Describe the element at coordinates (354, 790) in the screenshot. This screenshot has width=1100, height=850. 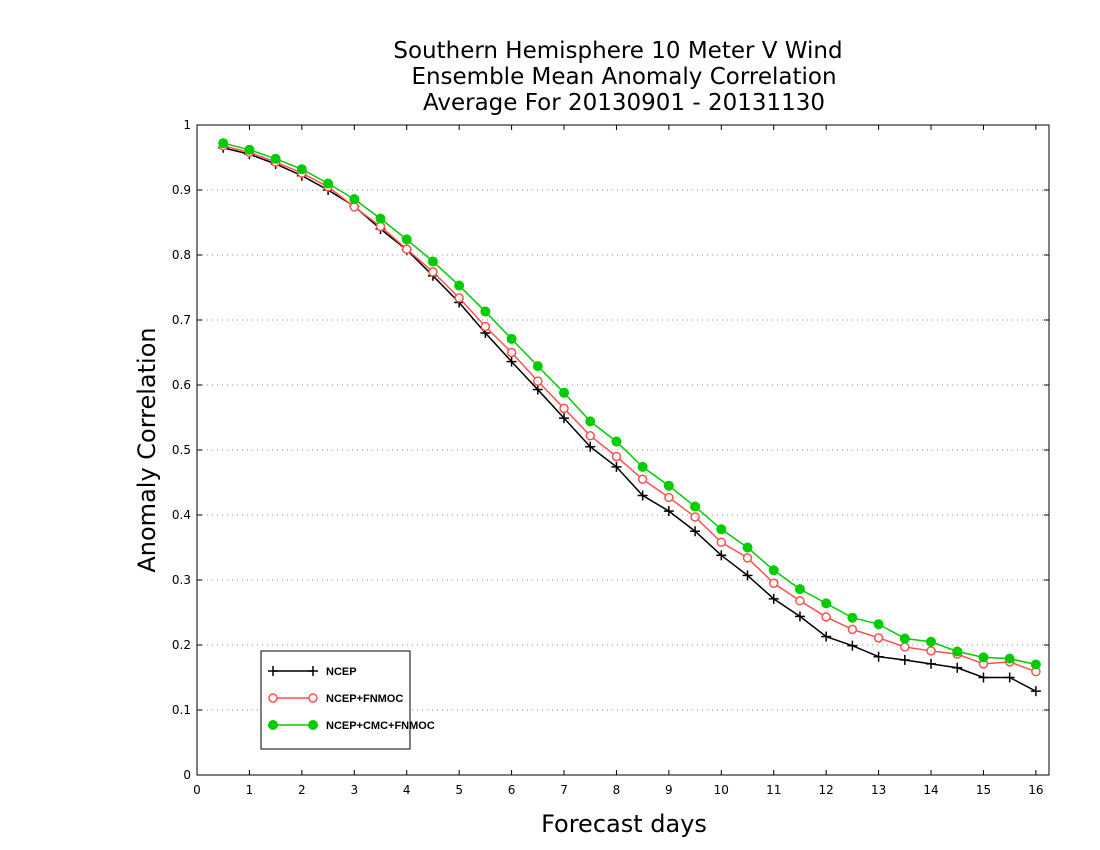
I see `x-tick-label-3: 3` at that location.